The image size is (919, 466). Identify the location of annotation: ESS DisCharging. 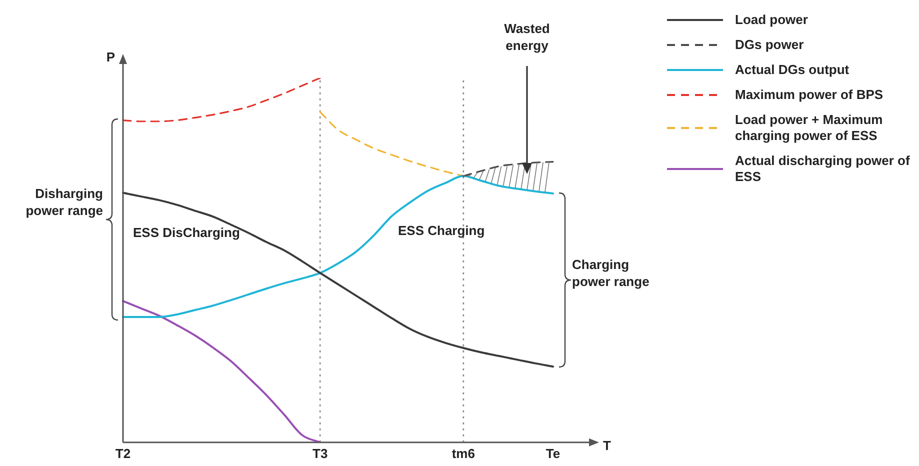
(187, 232).